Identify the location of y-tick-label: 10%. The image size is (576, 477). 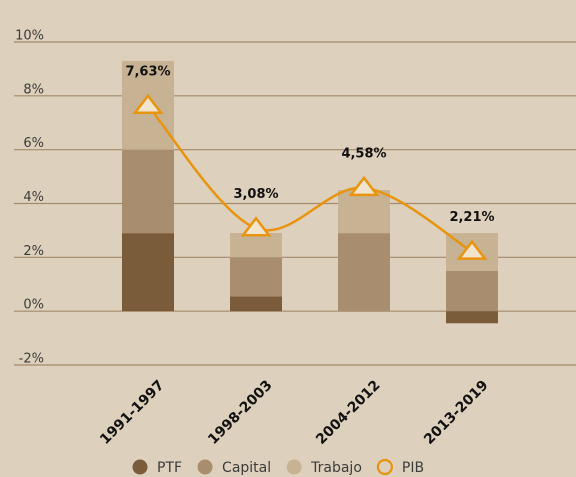
(29, 36).